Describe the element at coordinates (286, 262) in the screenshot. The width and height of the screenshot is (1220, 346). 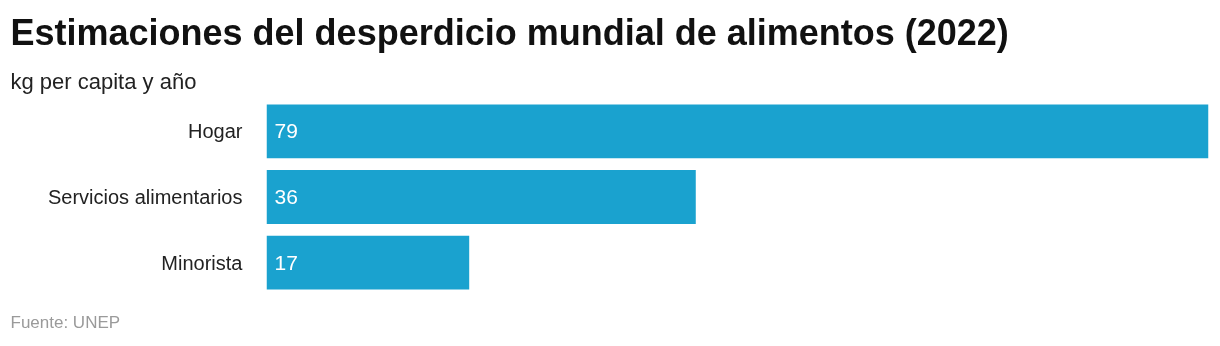
I see `data-label: 17` at that location.